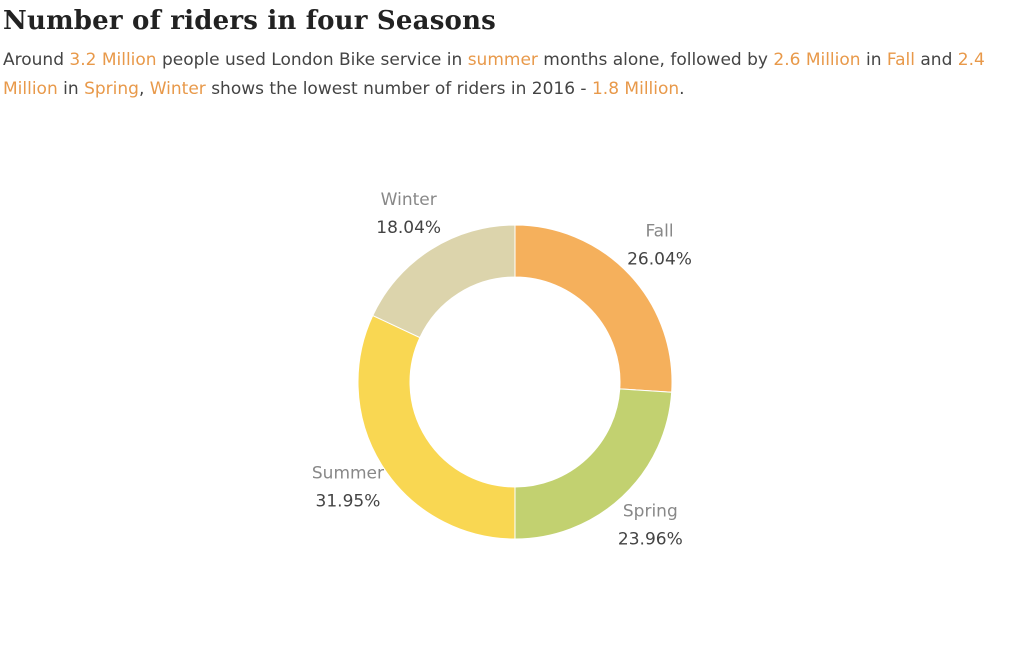 This screenshot has width=1030, height=650. What do you see at coordinates (936, 60) in the screenshot?
I see `subtitle-text: and` at bounding box center [936, 60].